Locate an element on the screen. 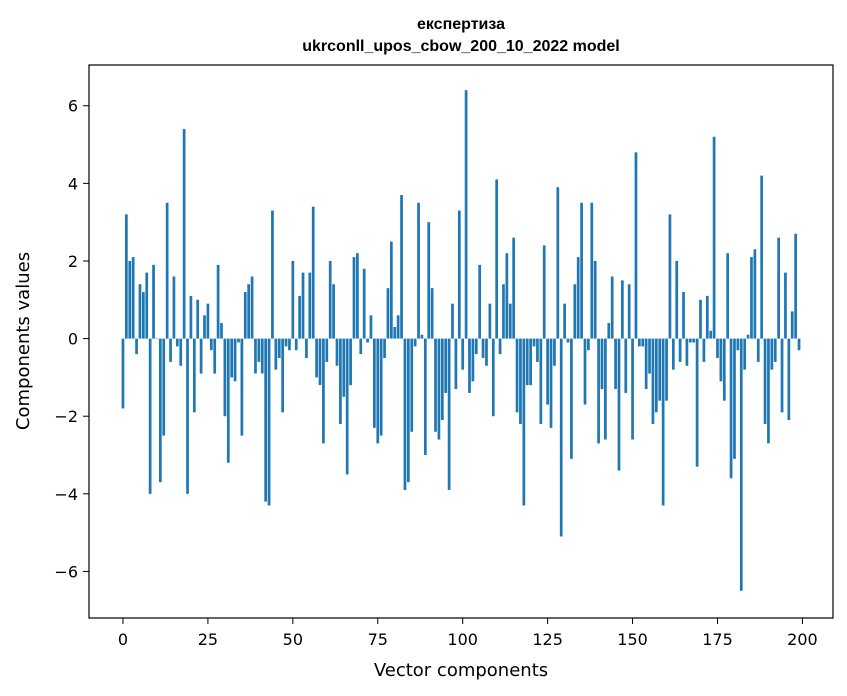 Image resolution: width=847 pixels, height=696 pixels. y-tick-label: 2 is located at coordinates (73, 261).